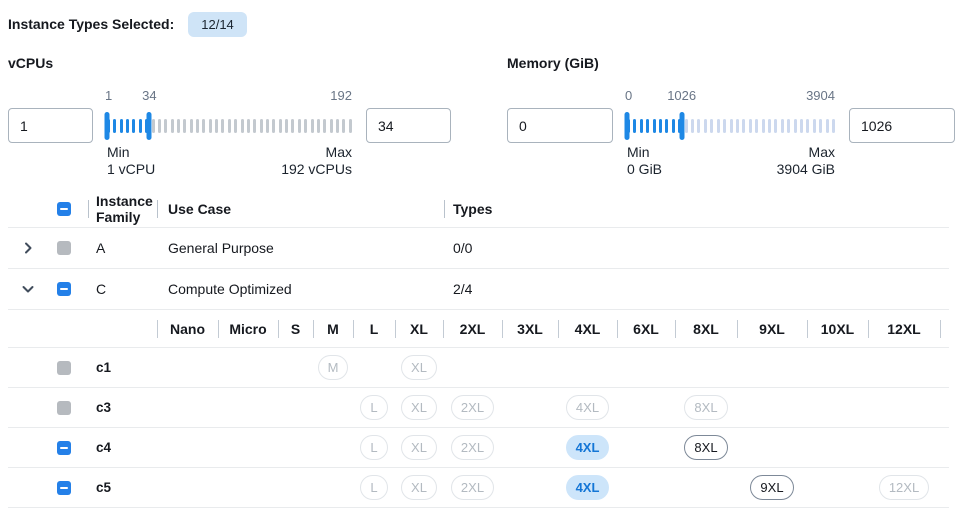 This screenshot has width=957, height=510. I want to click on vcpus-filter: vCPUs 1 34 192 Min Max 1 vCPU 192 vCPUs, so click(229, 116).